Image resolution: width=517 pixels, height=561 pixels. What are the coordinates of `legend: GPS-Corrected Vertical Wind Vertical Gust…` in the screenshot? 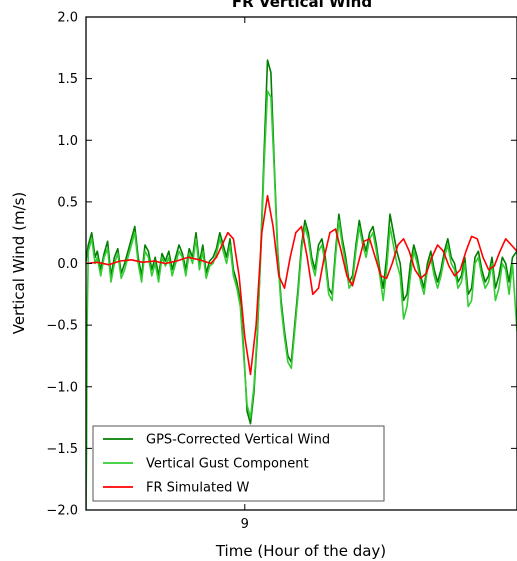 It's located at (238, 463).